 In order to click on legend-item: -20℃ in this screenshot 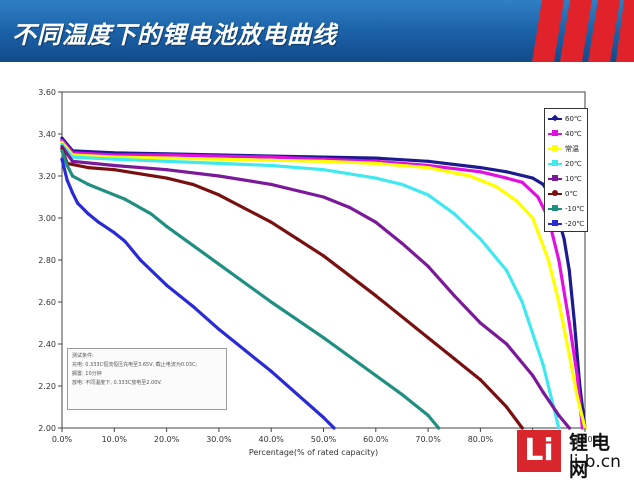, I will do `click(568, 224)`.